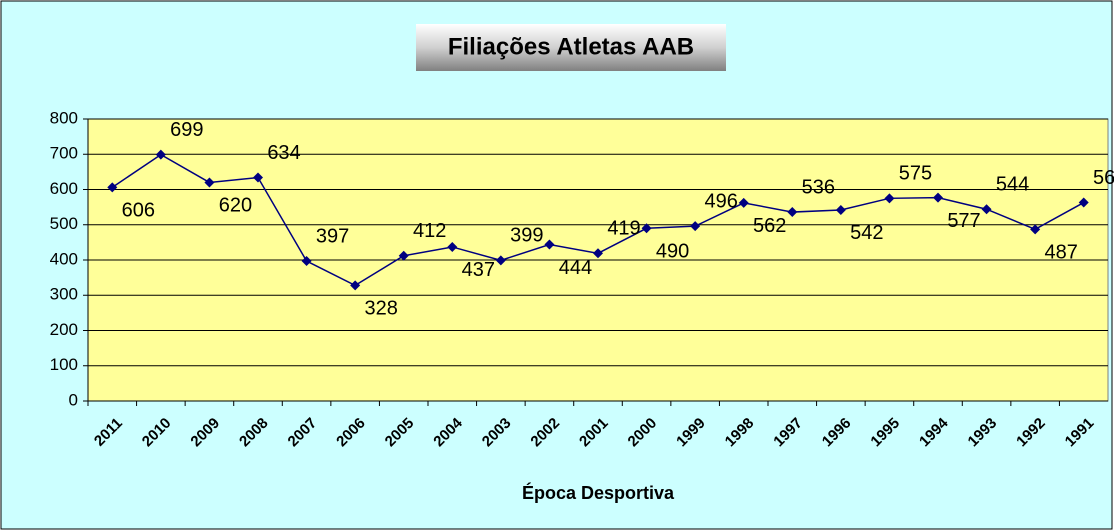 This screenshot has height=531, width=1114. Describe the element at coordinates (138, 211) in the screenshot. I see `data-label: 606` at that location.